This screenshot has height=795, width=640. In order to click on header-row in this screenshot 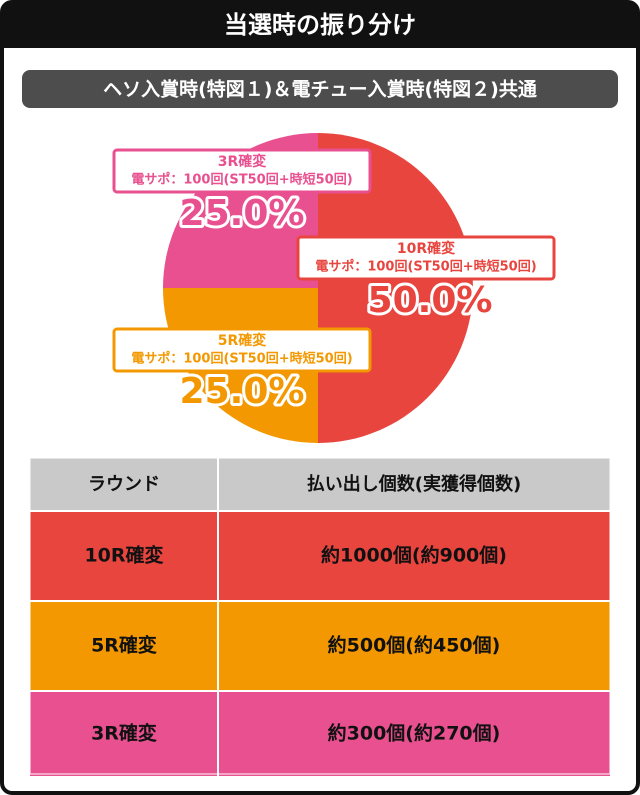, I will do `click(320, 484)`.